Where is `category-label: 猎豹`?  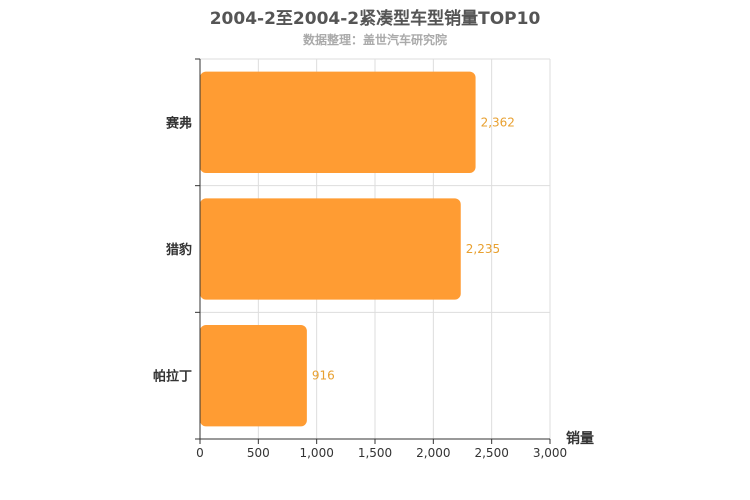 category-label: 猎豹 is located at coordinates (179, 250).